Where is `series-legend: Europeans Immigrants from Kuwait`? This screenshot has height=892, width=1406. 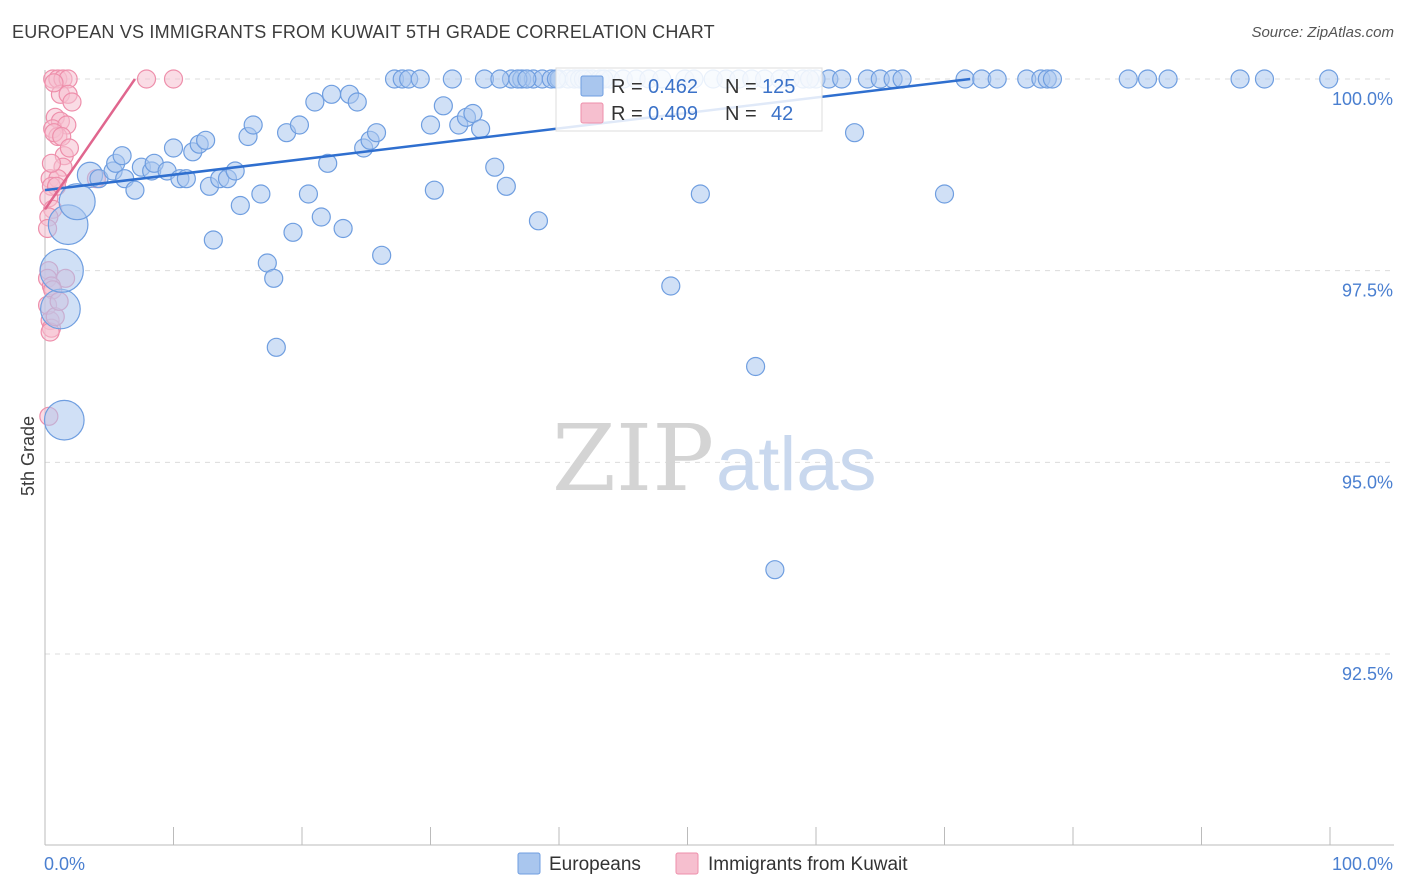 series-legend: Europeans Immigrants from Kuwait is located at coordinates (712, 863).